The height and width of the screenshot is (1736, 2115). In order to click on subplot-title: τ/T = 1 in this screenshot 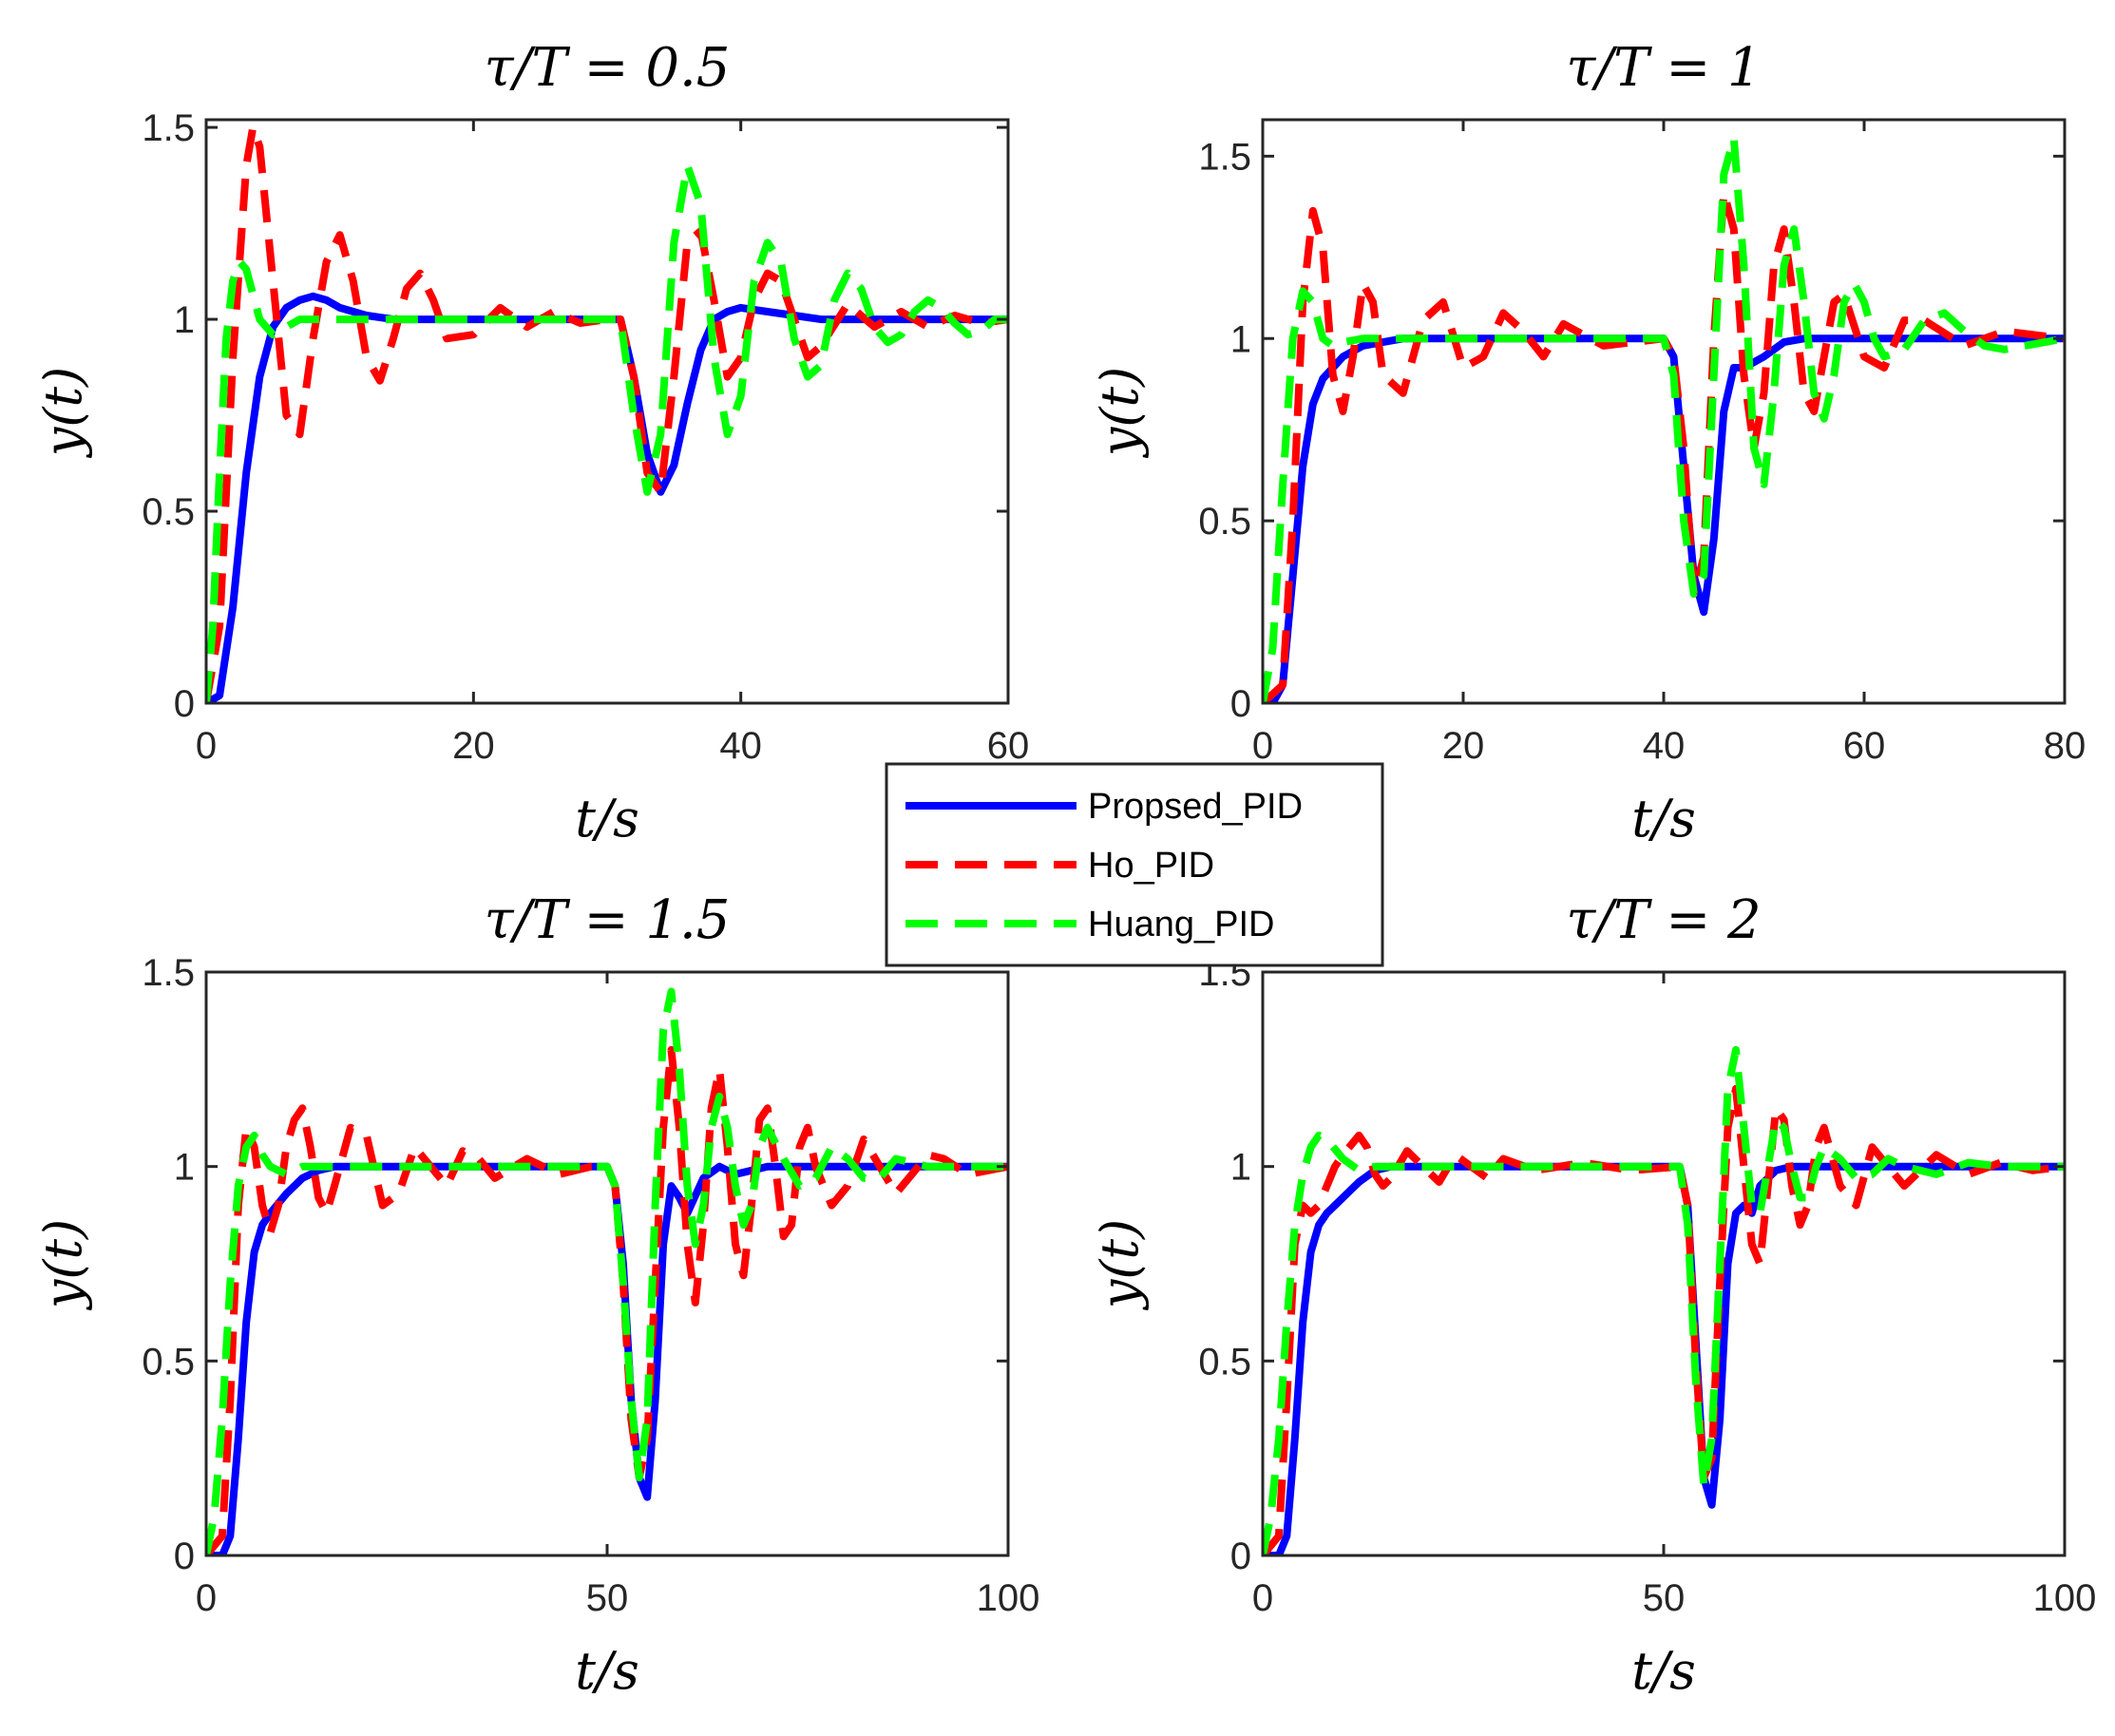, I will do `click(1663, 68)`.